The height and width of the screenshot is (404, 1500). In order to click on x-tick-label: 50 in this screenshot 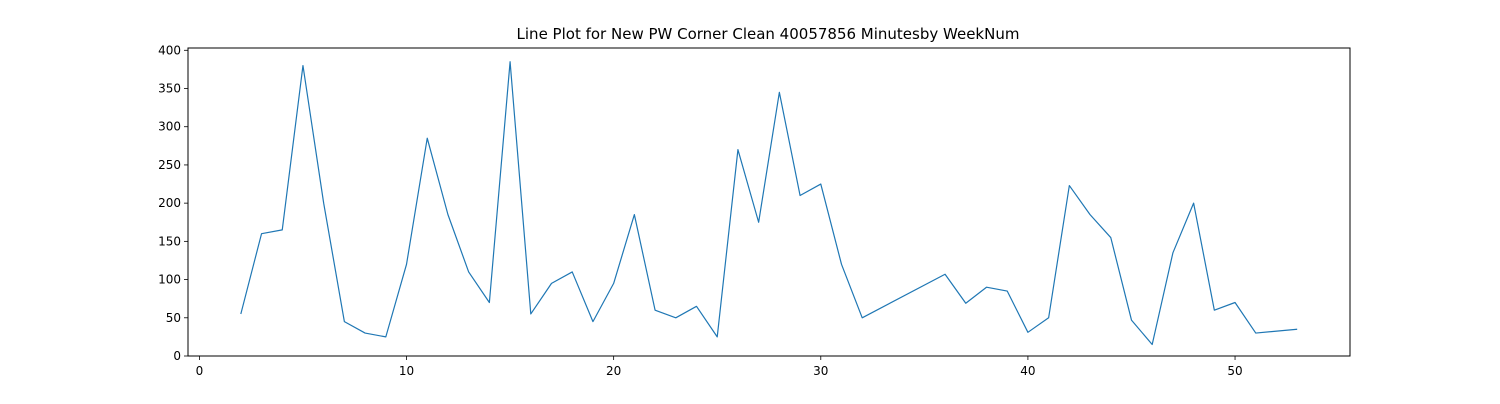, I will do `click(1234, 371)`.